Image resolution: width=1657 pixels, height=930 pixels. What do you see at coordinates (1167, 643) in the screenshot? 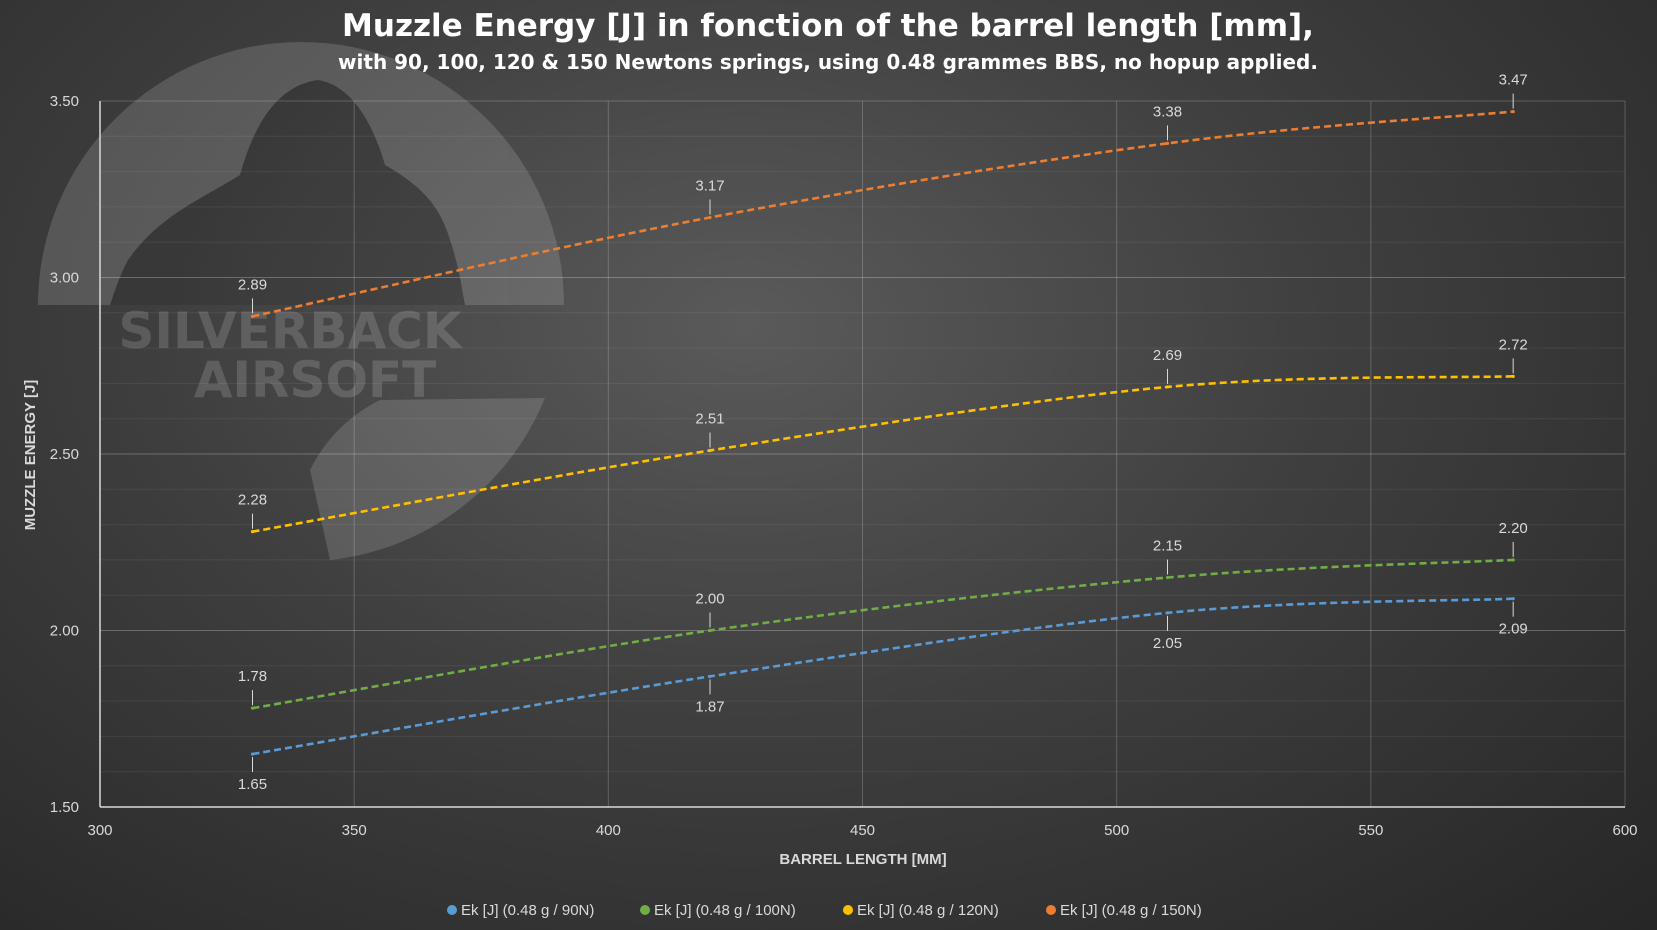
I see `data-label: 2.05` at bounding box center [1167, 643].